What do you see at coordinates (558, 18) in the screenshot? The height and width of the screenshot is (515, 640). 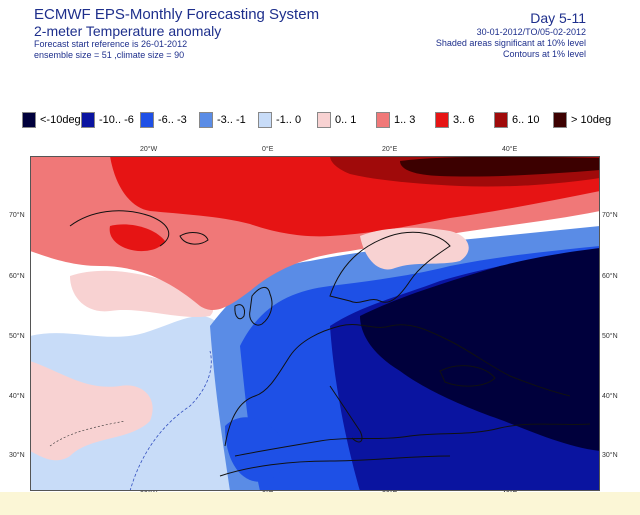 I see `day-range: Day 5-11` at bounding box center [558, 18].